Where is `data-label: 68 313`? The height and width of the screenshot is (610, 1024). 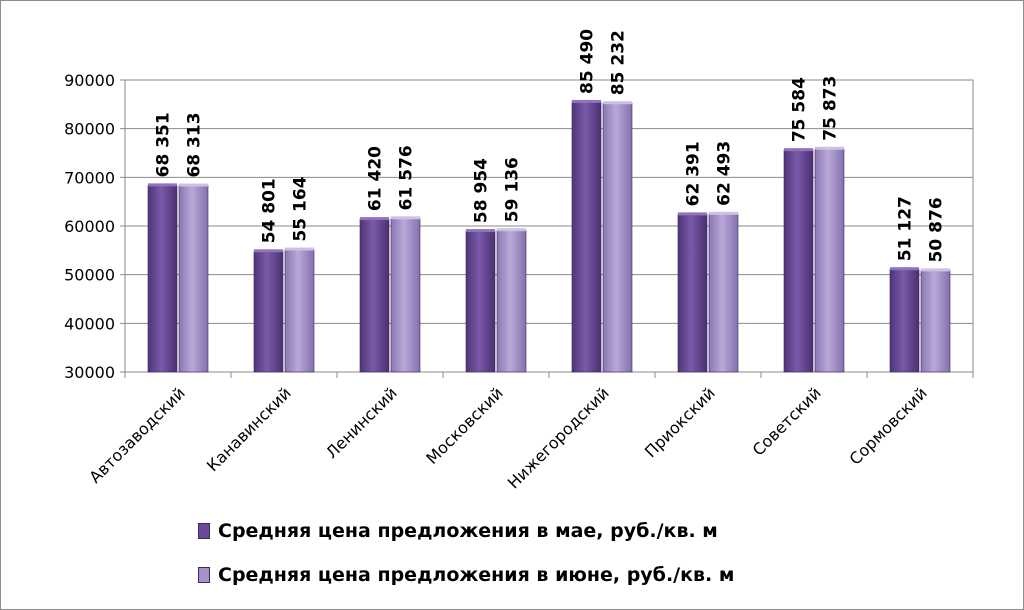
data-label: 68 313 is located at coordinates (195, 144).